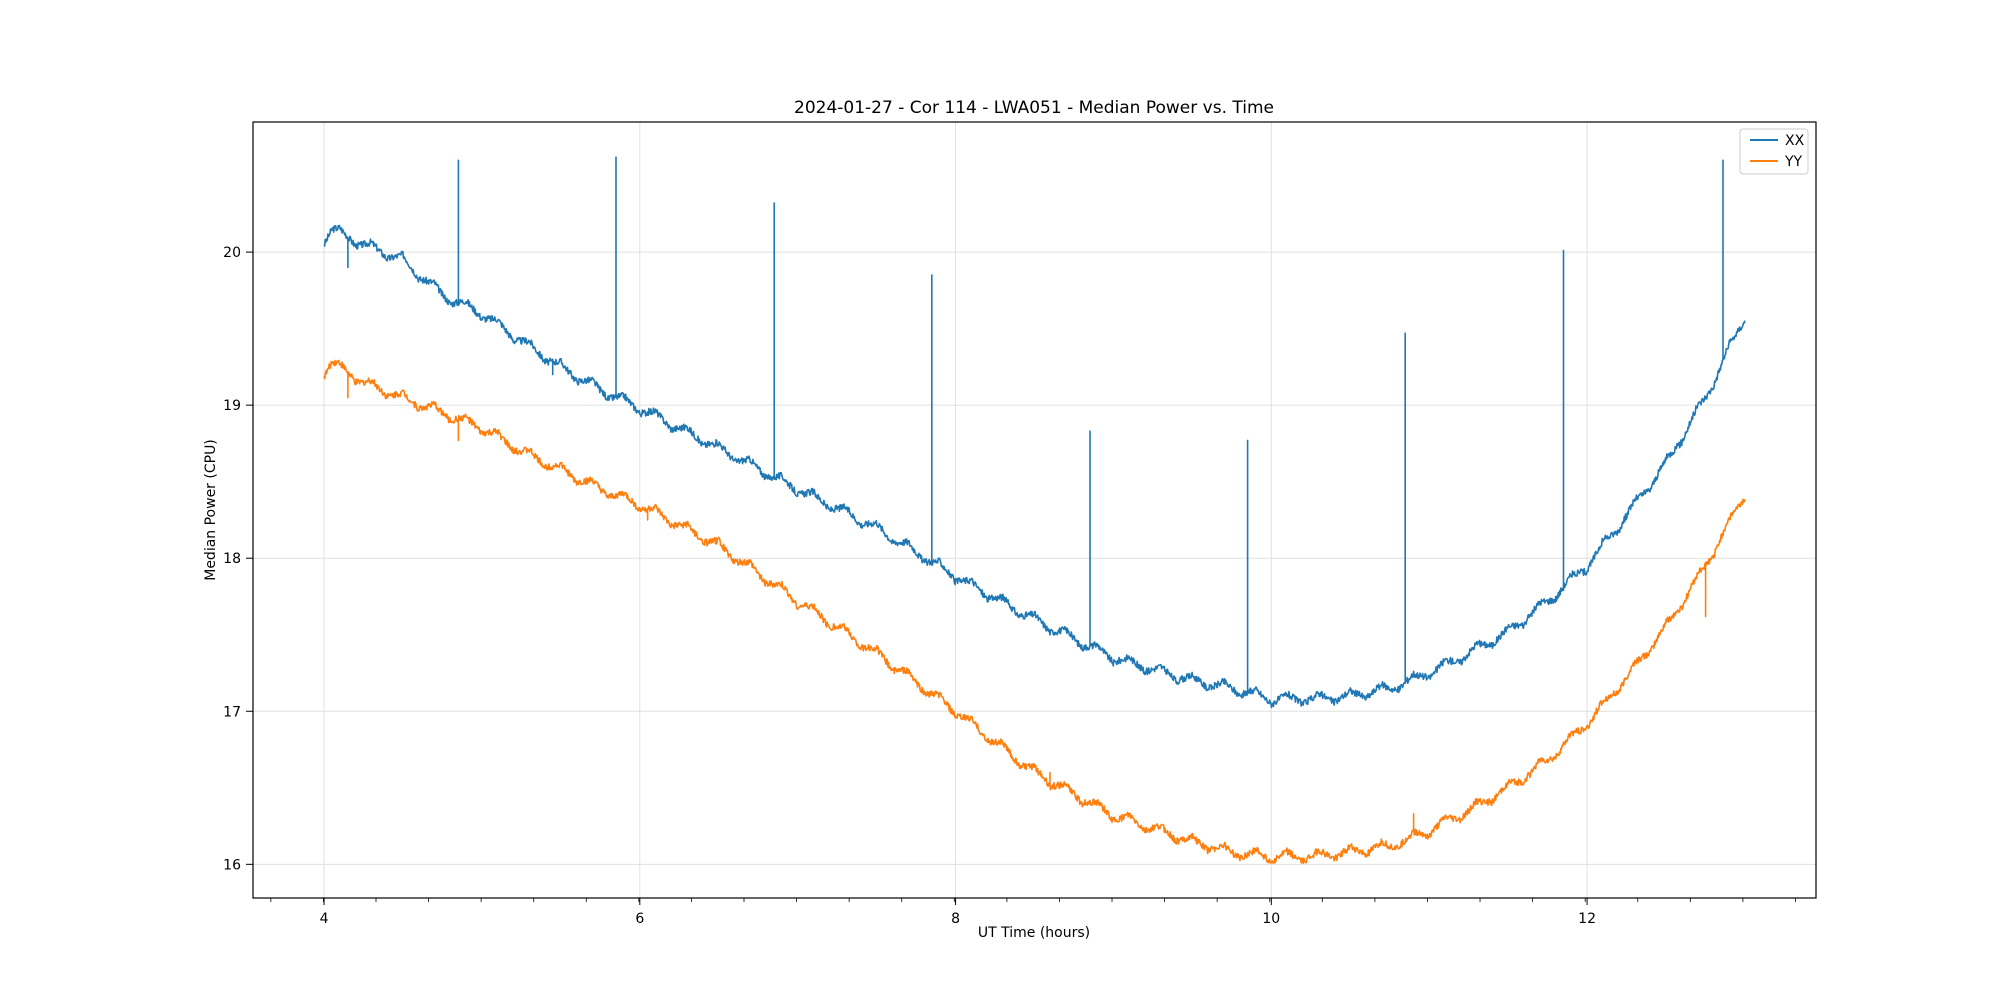 Image resolution: width=2000 pixels, height=1000 pixels. What do you see at coordinates (232, 559) in the screenshot?
I see `y-tick-label: 18` at bounding box center [232, 559].